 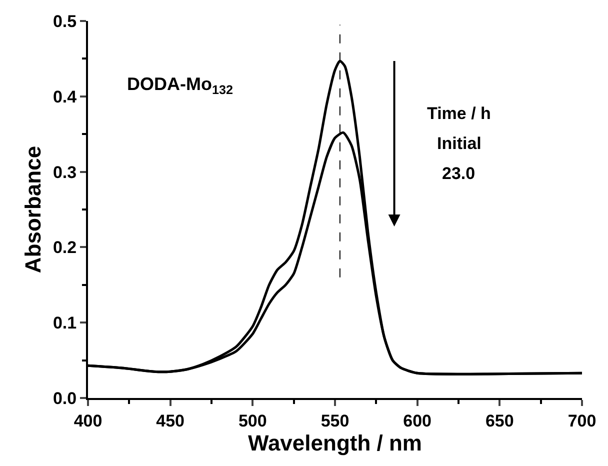 What do you see at coordinates (459, 173) in the screenshot?
I see `annotation: 23.0` at bounding box center [459, 173].